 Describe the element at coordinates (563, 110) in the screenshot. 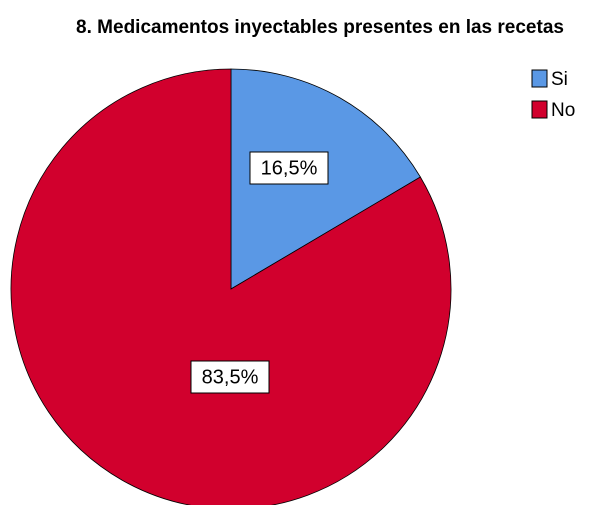

I see `legend-label: No` at that location.